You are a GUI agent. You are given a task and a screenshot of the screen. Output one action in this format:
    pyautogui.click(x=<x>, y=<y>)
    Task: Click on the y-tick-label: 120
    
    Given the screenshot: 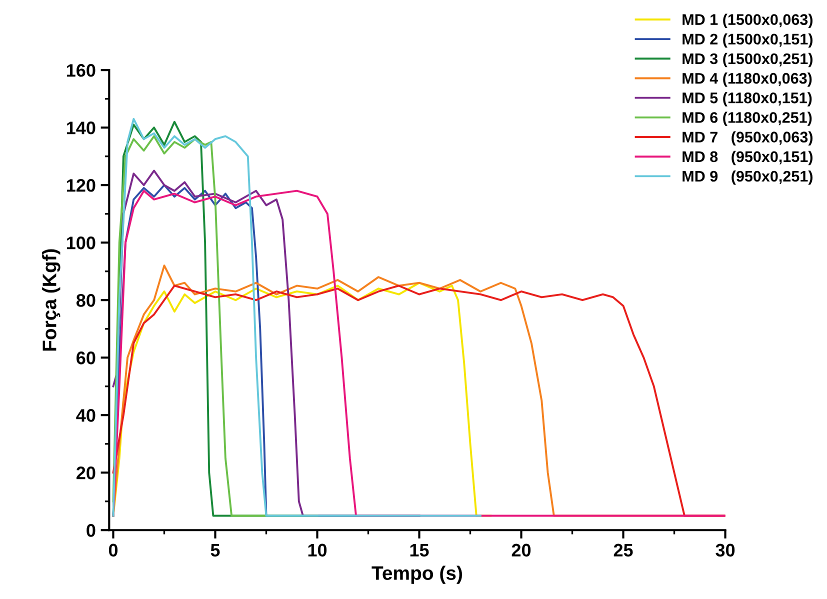 What is the action you would take?
    pyautogui.click(x=81, y=185)
    